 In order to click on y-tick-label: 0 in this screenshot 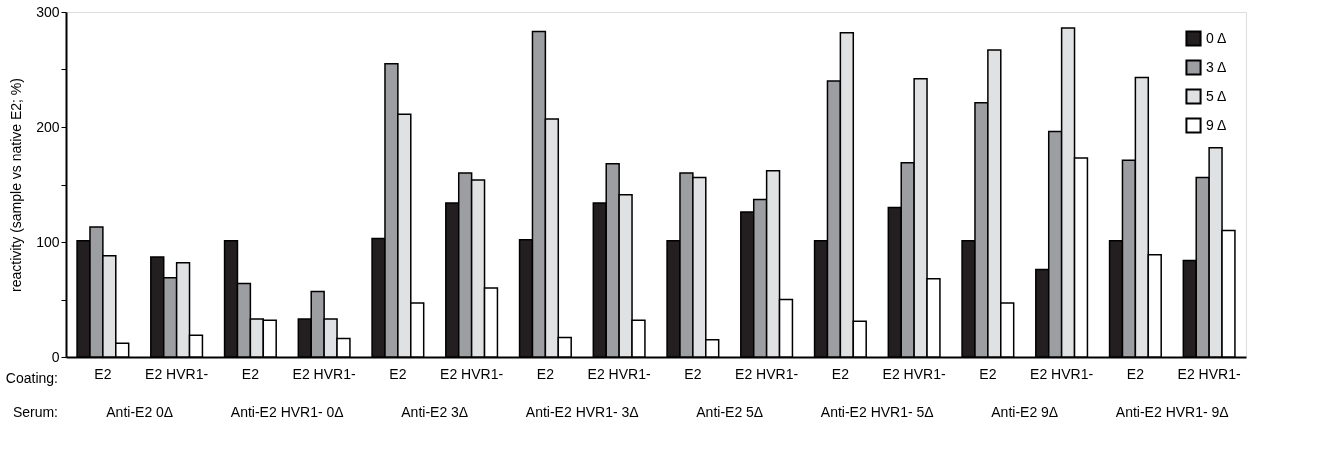, I will do `click(55, 356)`.